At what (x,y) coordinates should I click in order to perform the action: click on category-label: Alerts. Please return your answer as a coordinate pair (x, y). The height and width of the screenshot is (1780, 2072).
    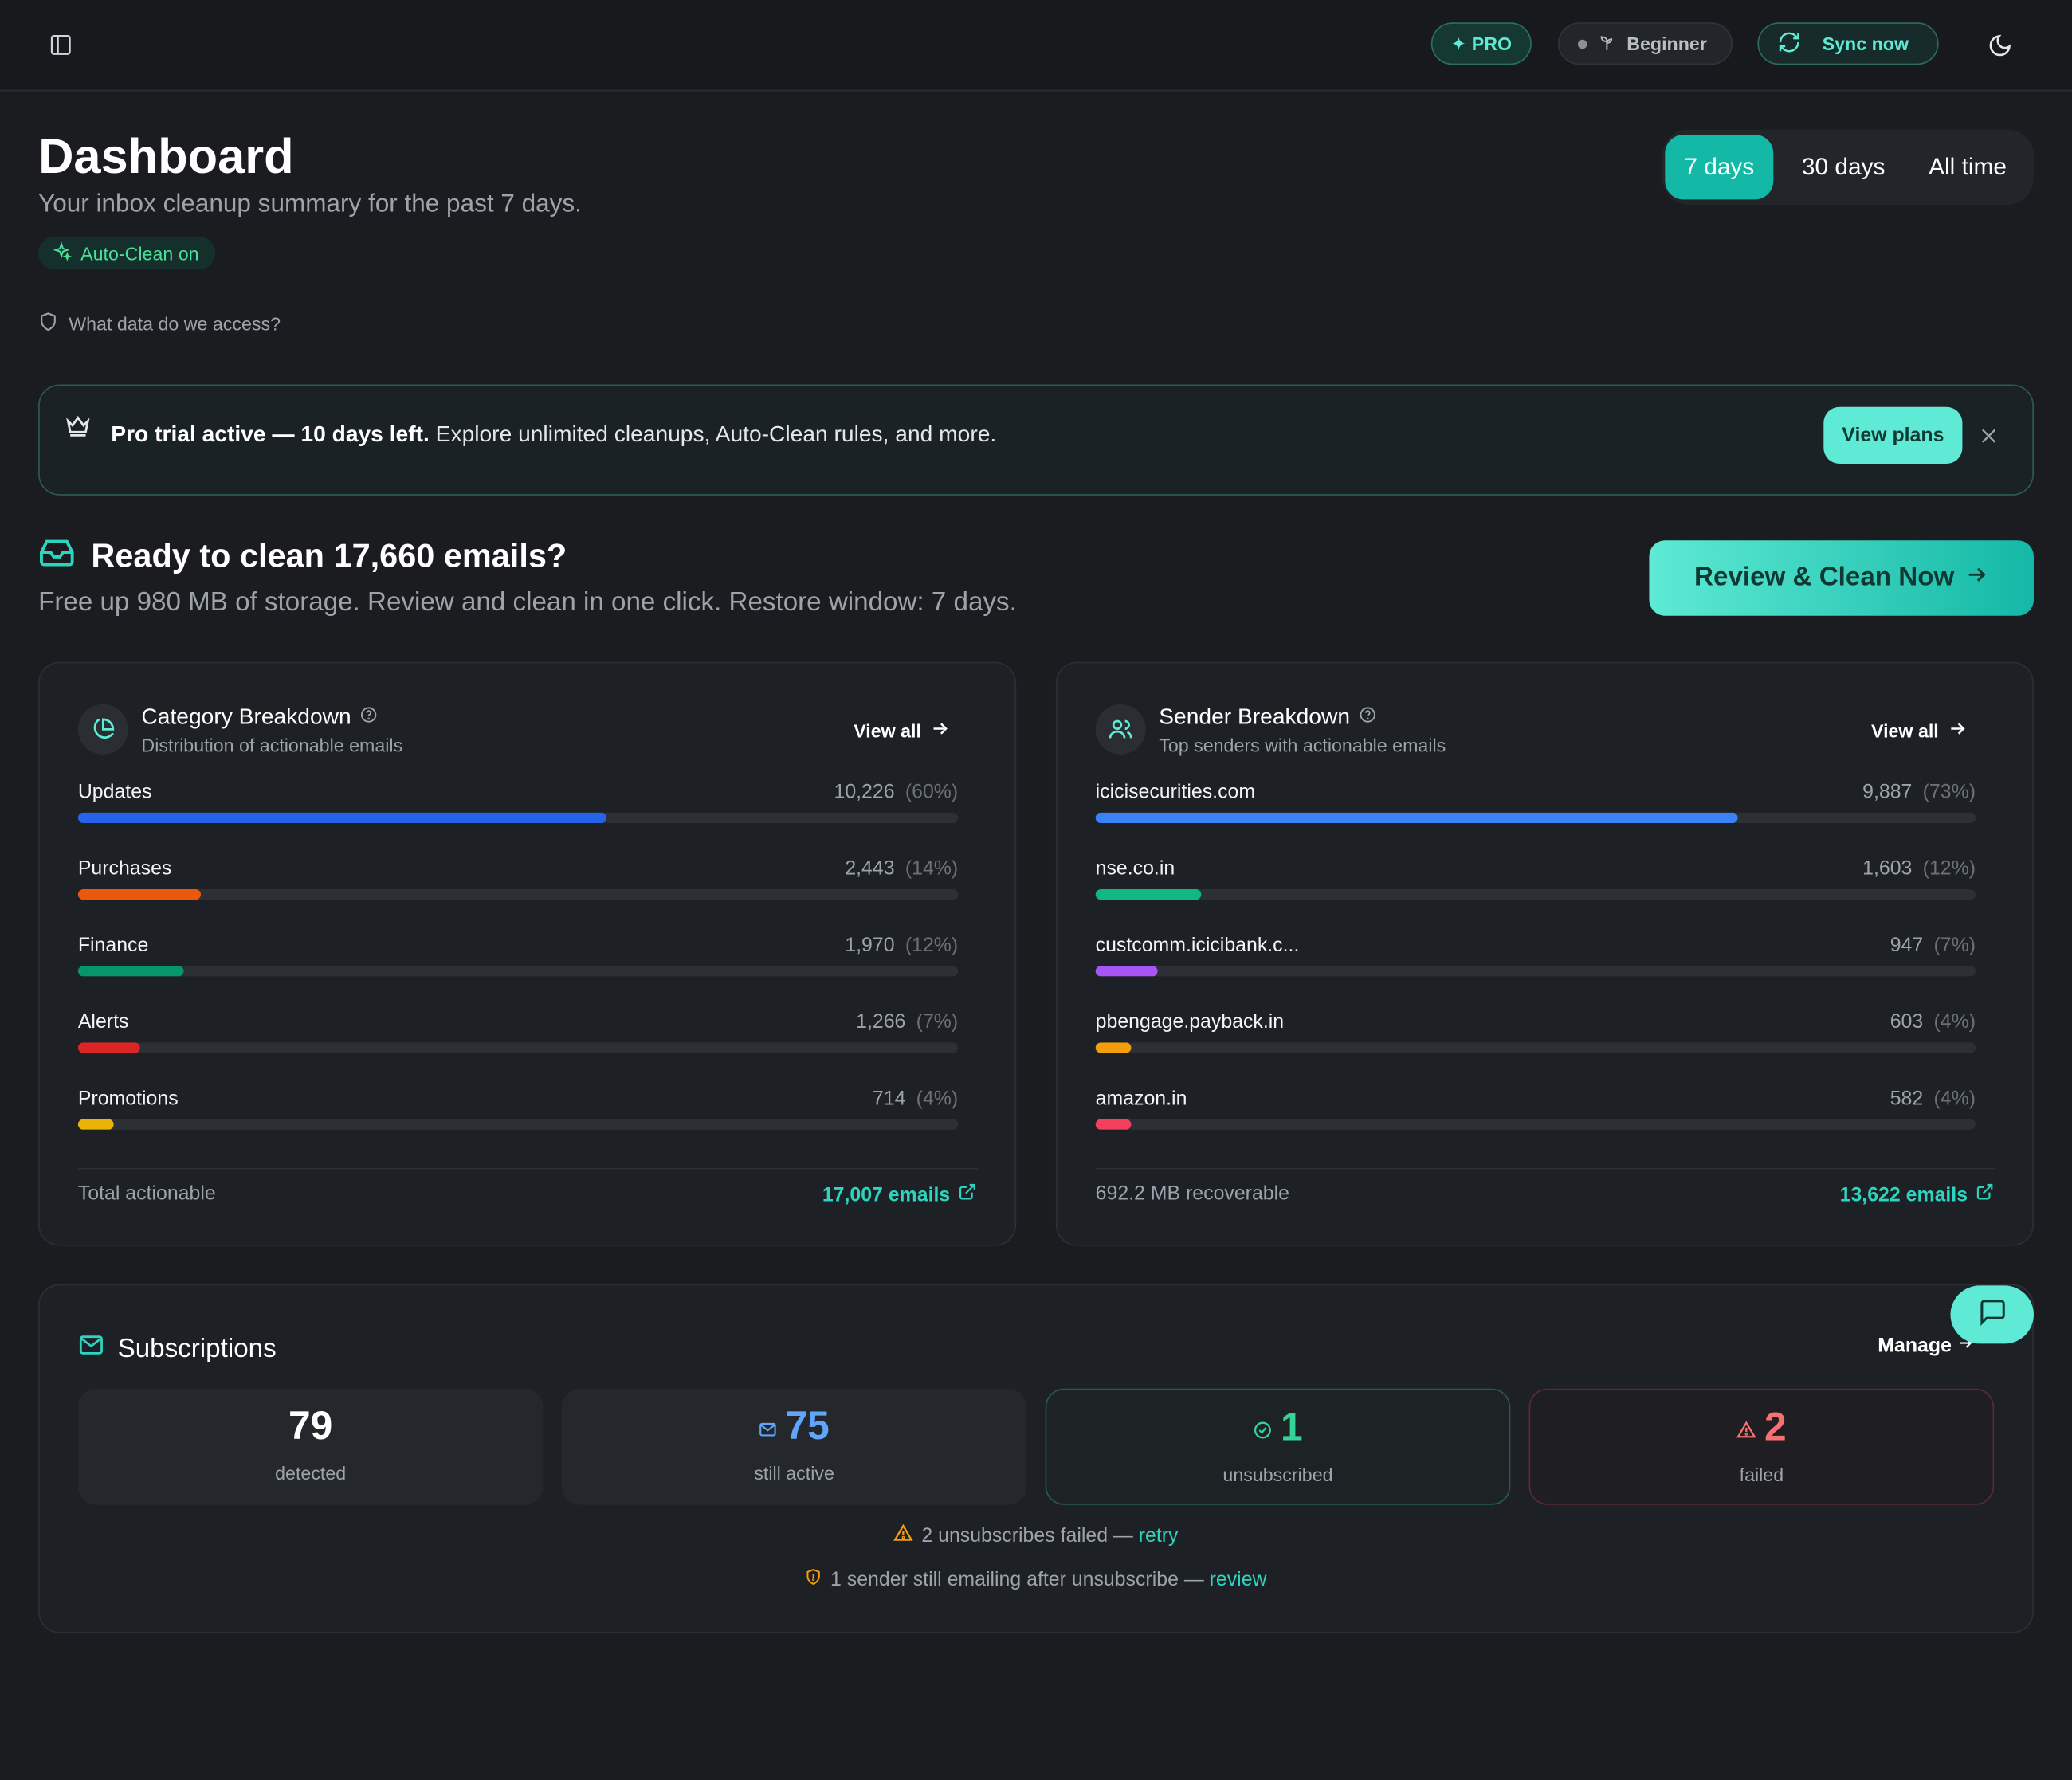
    Looking at the image, I should click on (103, 1022).